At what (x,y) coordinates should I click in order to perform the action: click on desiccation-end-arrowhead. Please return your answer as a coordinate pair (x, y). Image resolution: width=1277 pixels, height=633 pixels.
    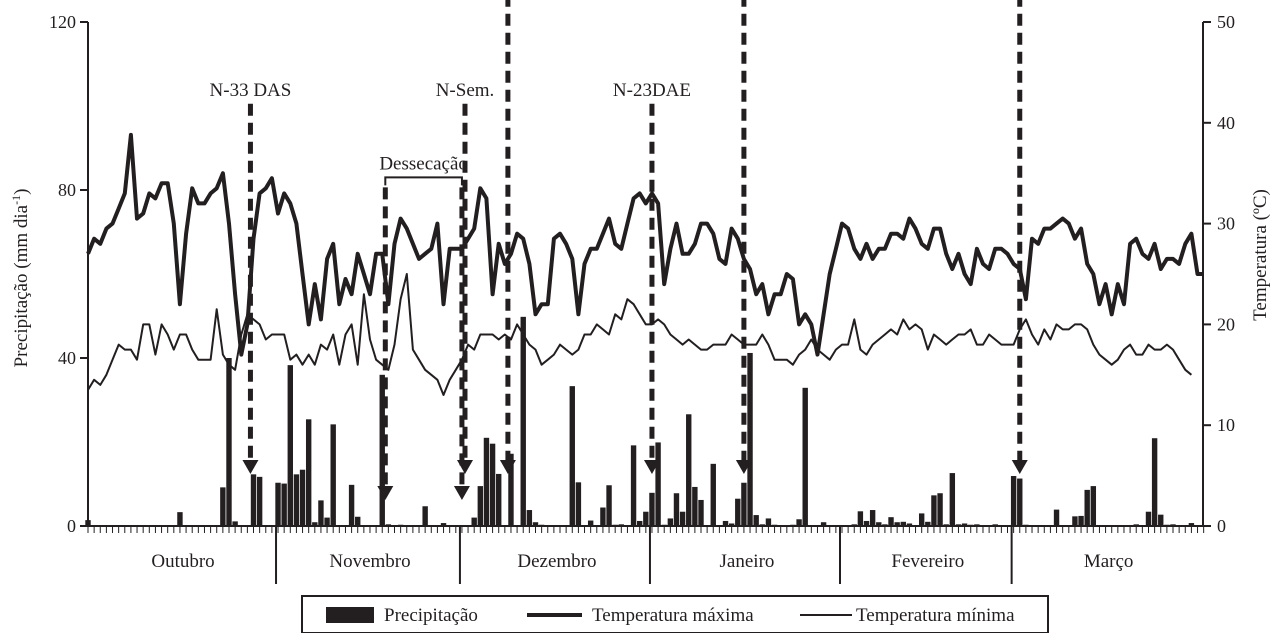
    Looking at the image, I should click on (461, 493).